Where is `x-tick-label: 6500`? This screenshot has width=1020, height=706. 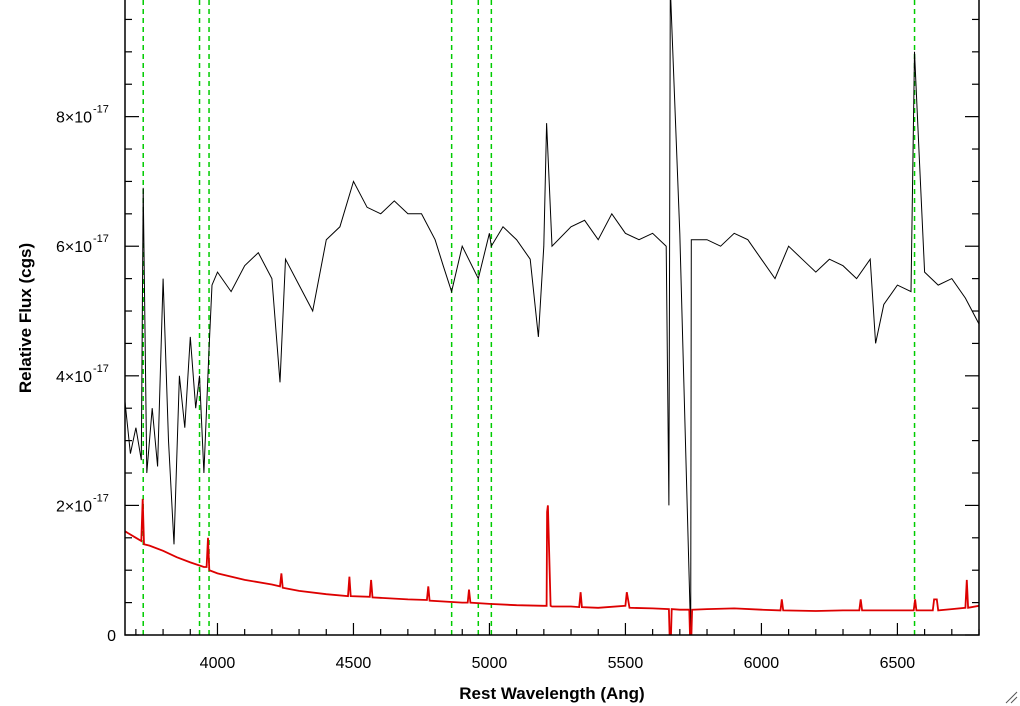 x-tick-label: 6500 is located at coordinates (898, 663).